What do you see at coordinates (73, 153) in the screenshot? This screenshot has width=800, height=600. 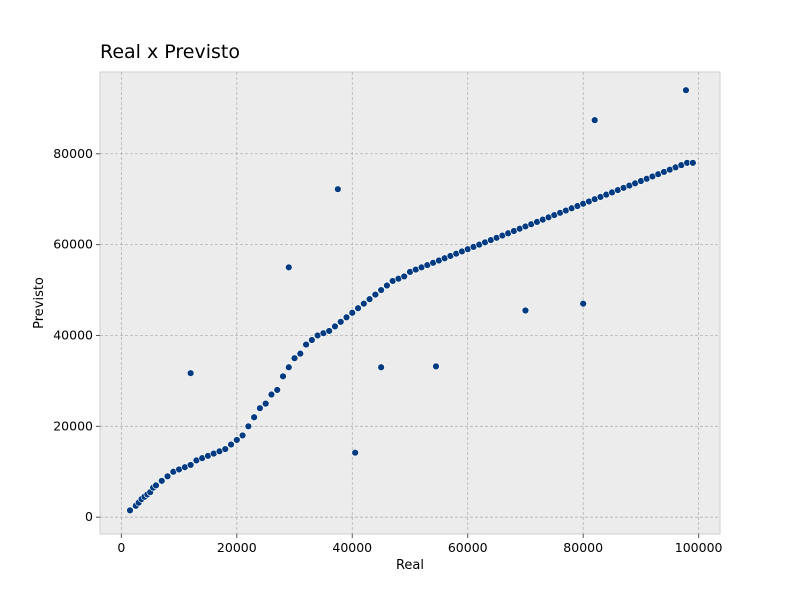 I see `y-tick-label: 80000` at bounding box center [73, 153].